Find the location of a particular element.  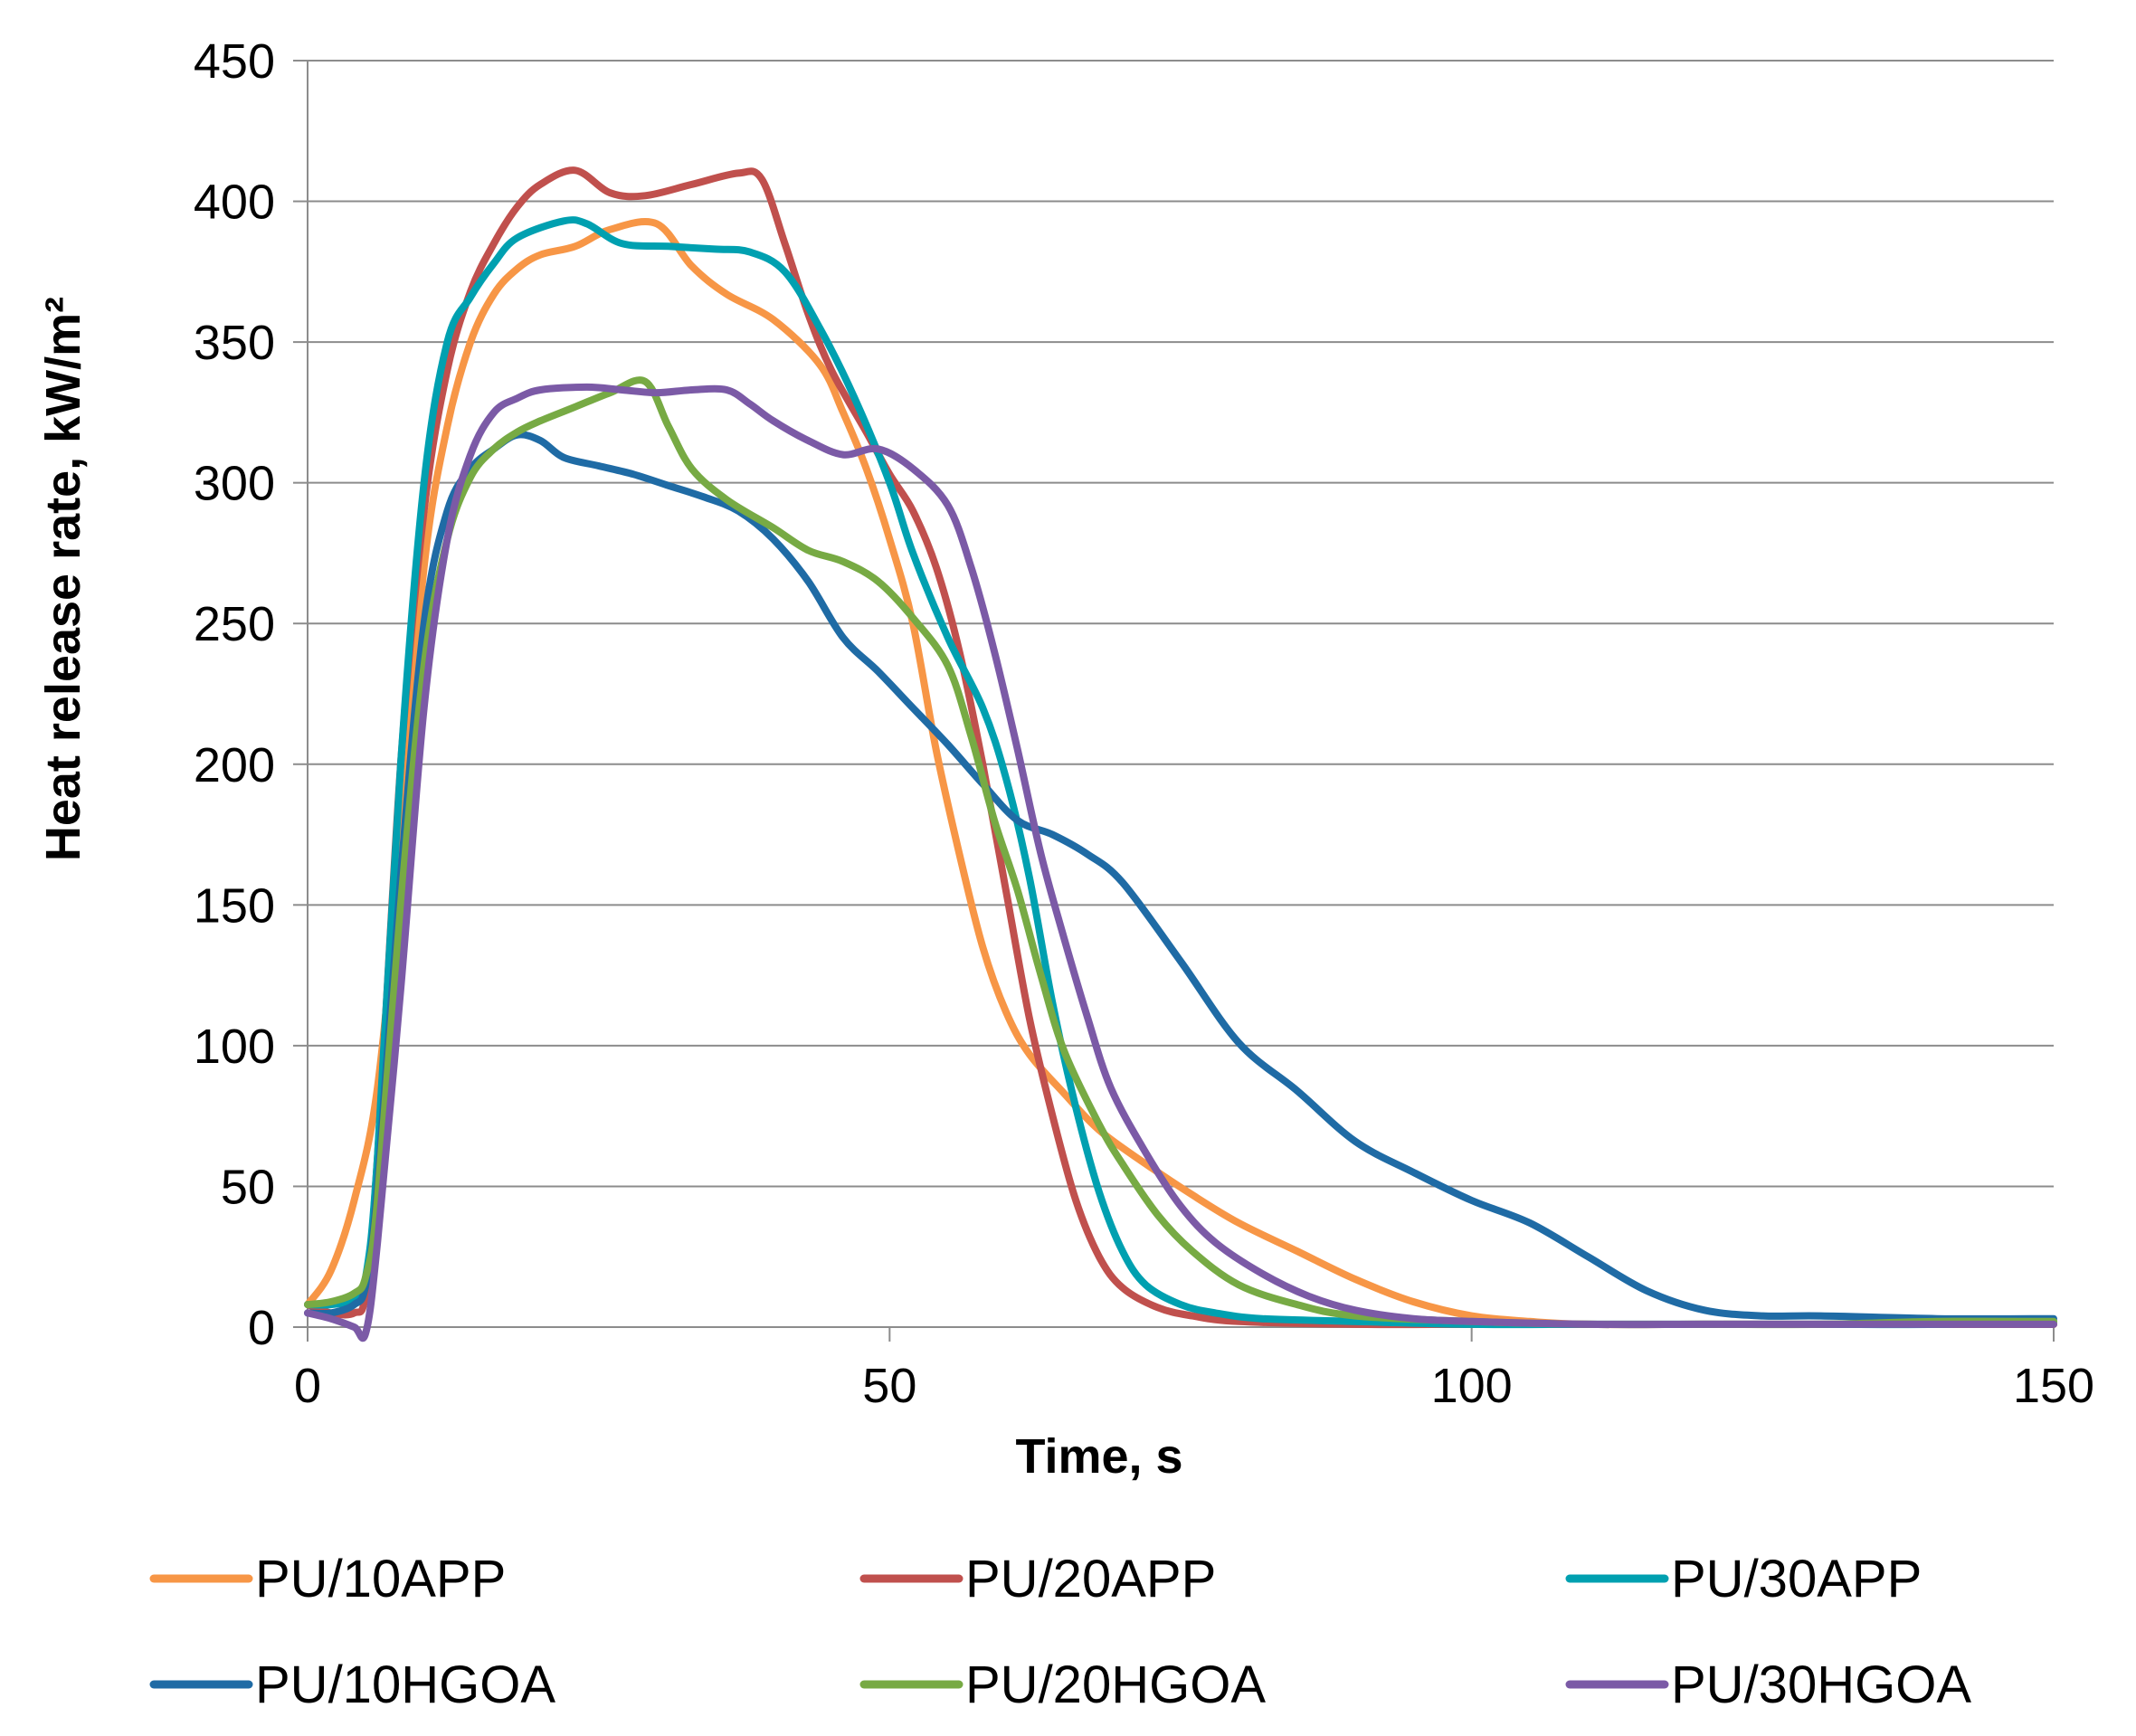

x-tick-label: 0 is located at coordinates (307, 1386).